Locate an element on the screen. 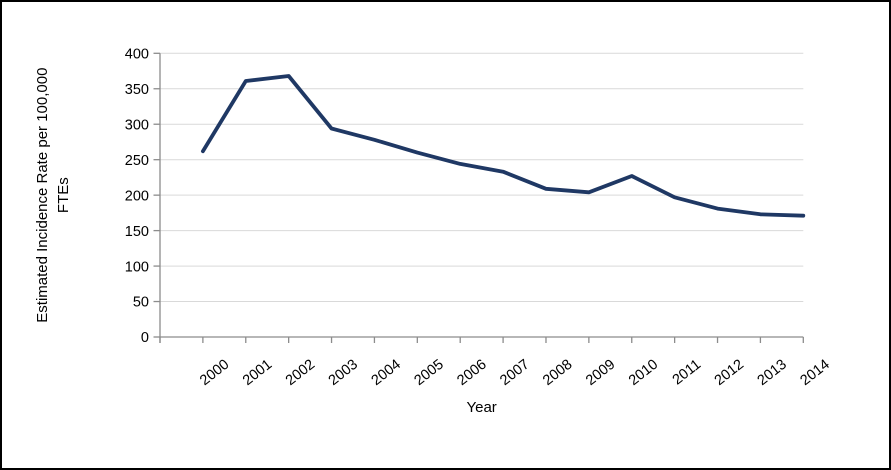 This screenshot has width=891, height=470. x-tick-label: 2004 is located at coordinates (386, 373).